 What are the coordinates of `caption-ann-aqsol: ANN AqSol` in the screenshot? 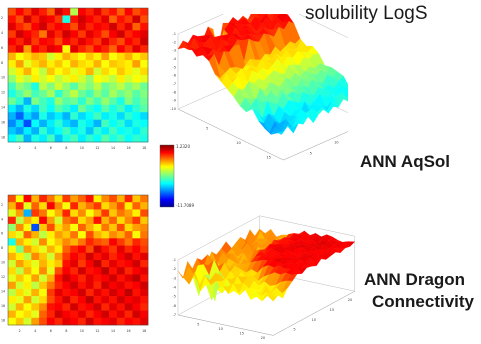 It's located at (405, 161).